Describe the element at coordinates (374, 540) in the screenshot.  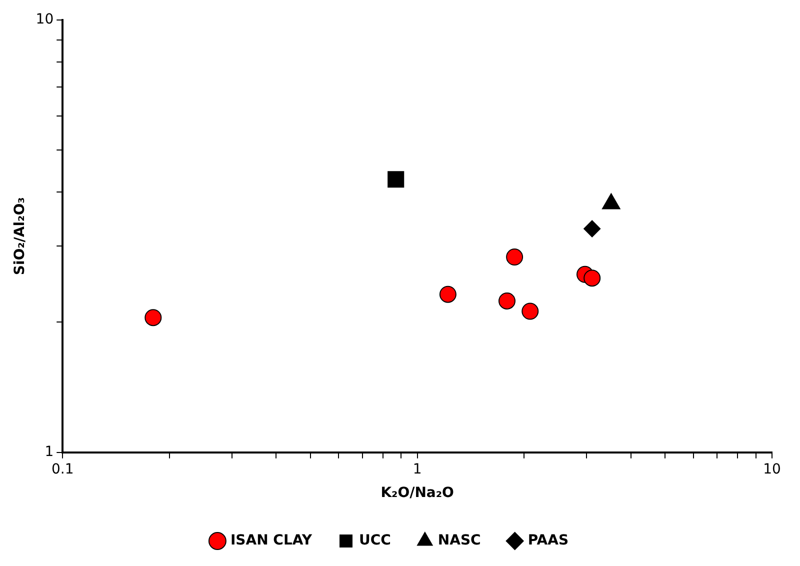
I see `legend-label: UCC` at that location.